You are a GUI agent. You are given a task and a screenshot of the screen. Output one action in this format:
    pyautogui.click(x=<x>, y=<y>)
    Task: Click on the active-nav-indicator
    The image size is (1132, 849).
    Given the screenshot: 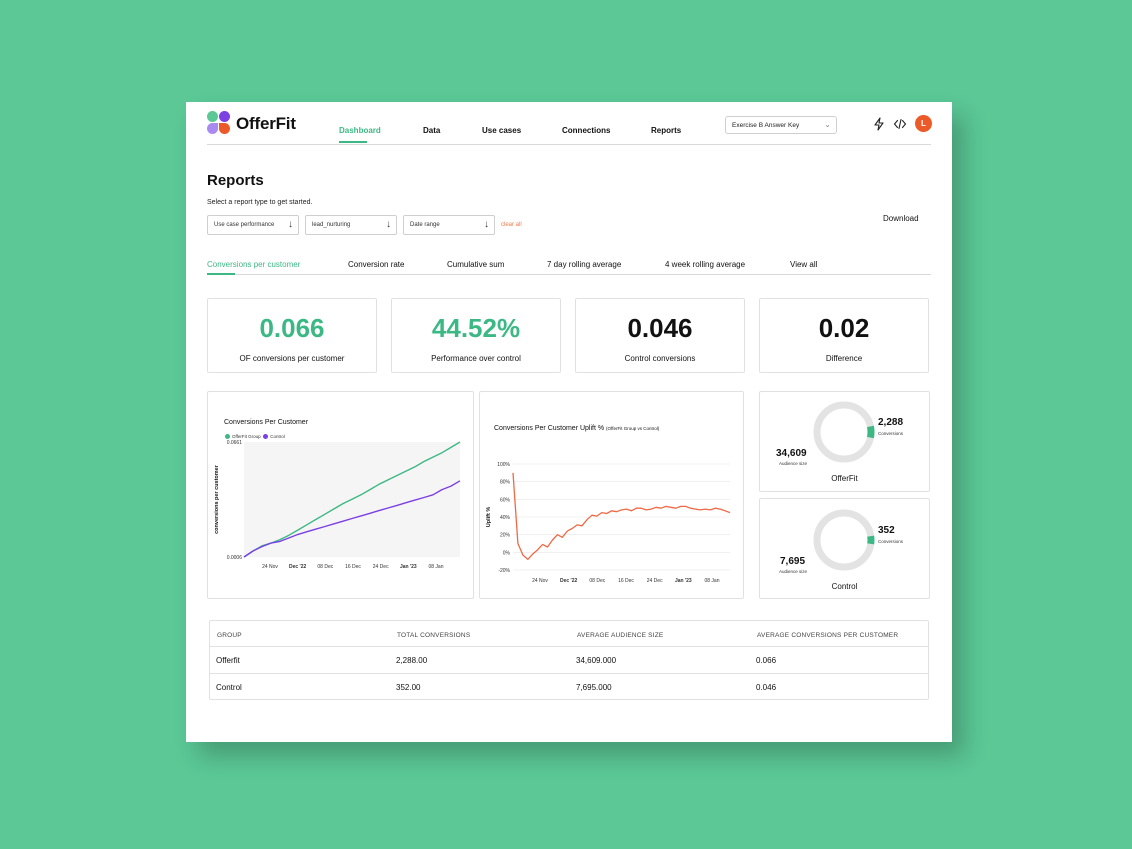 What is the action you would take?
    pyautogui.click(x=353, y=142)
    